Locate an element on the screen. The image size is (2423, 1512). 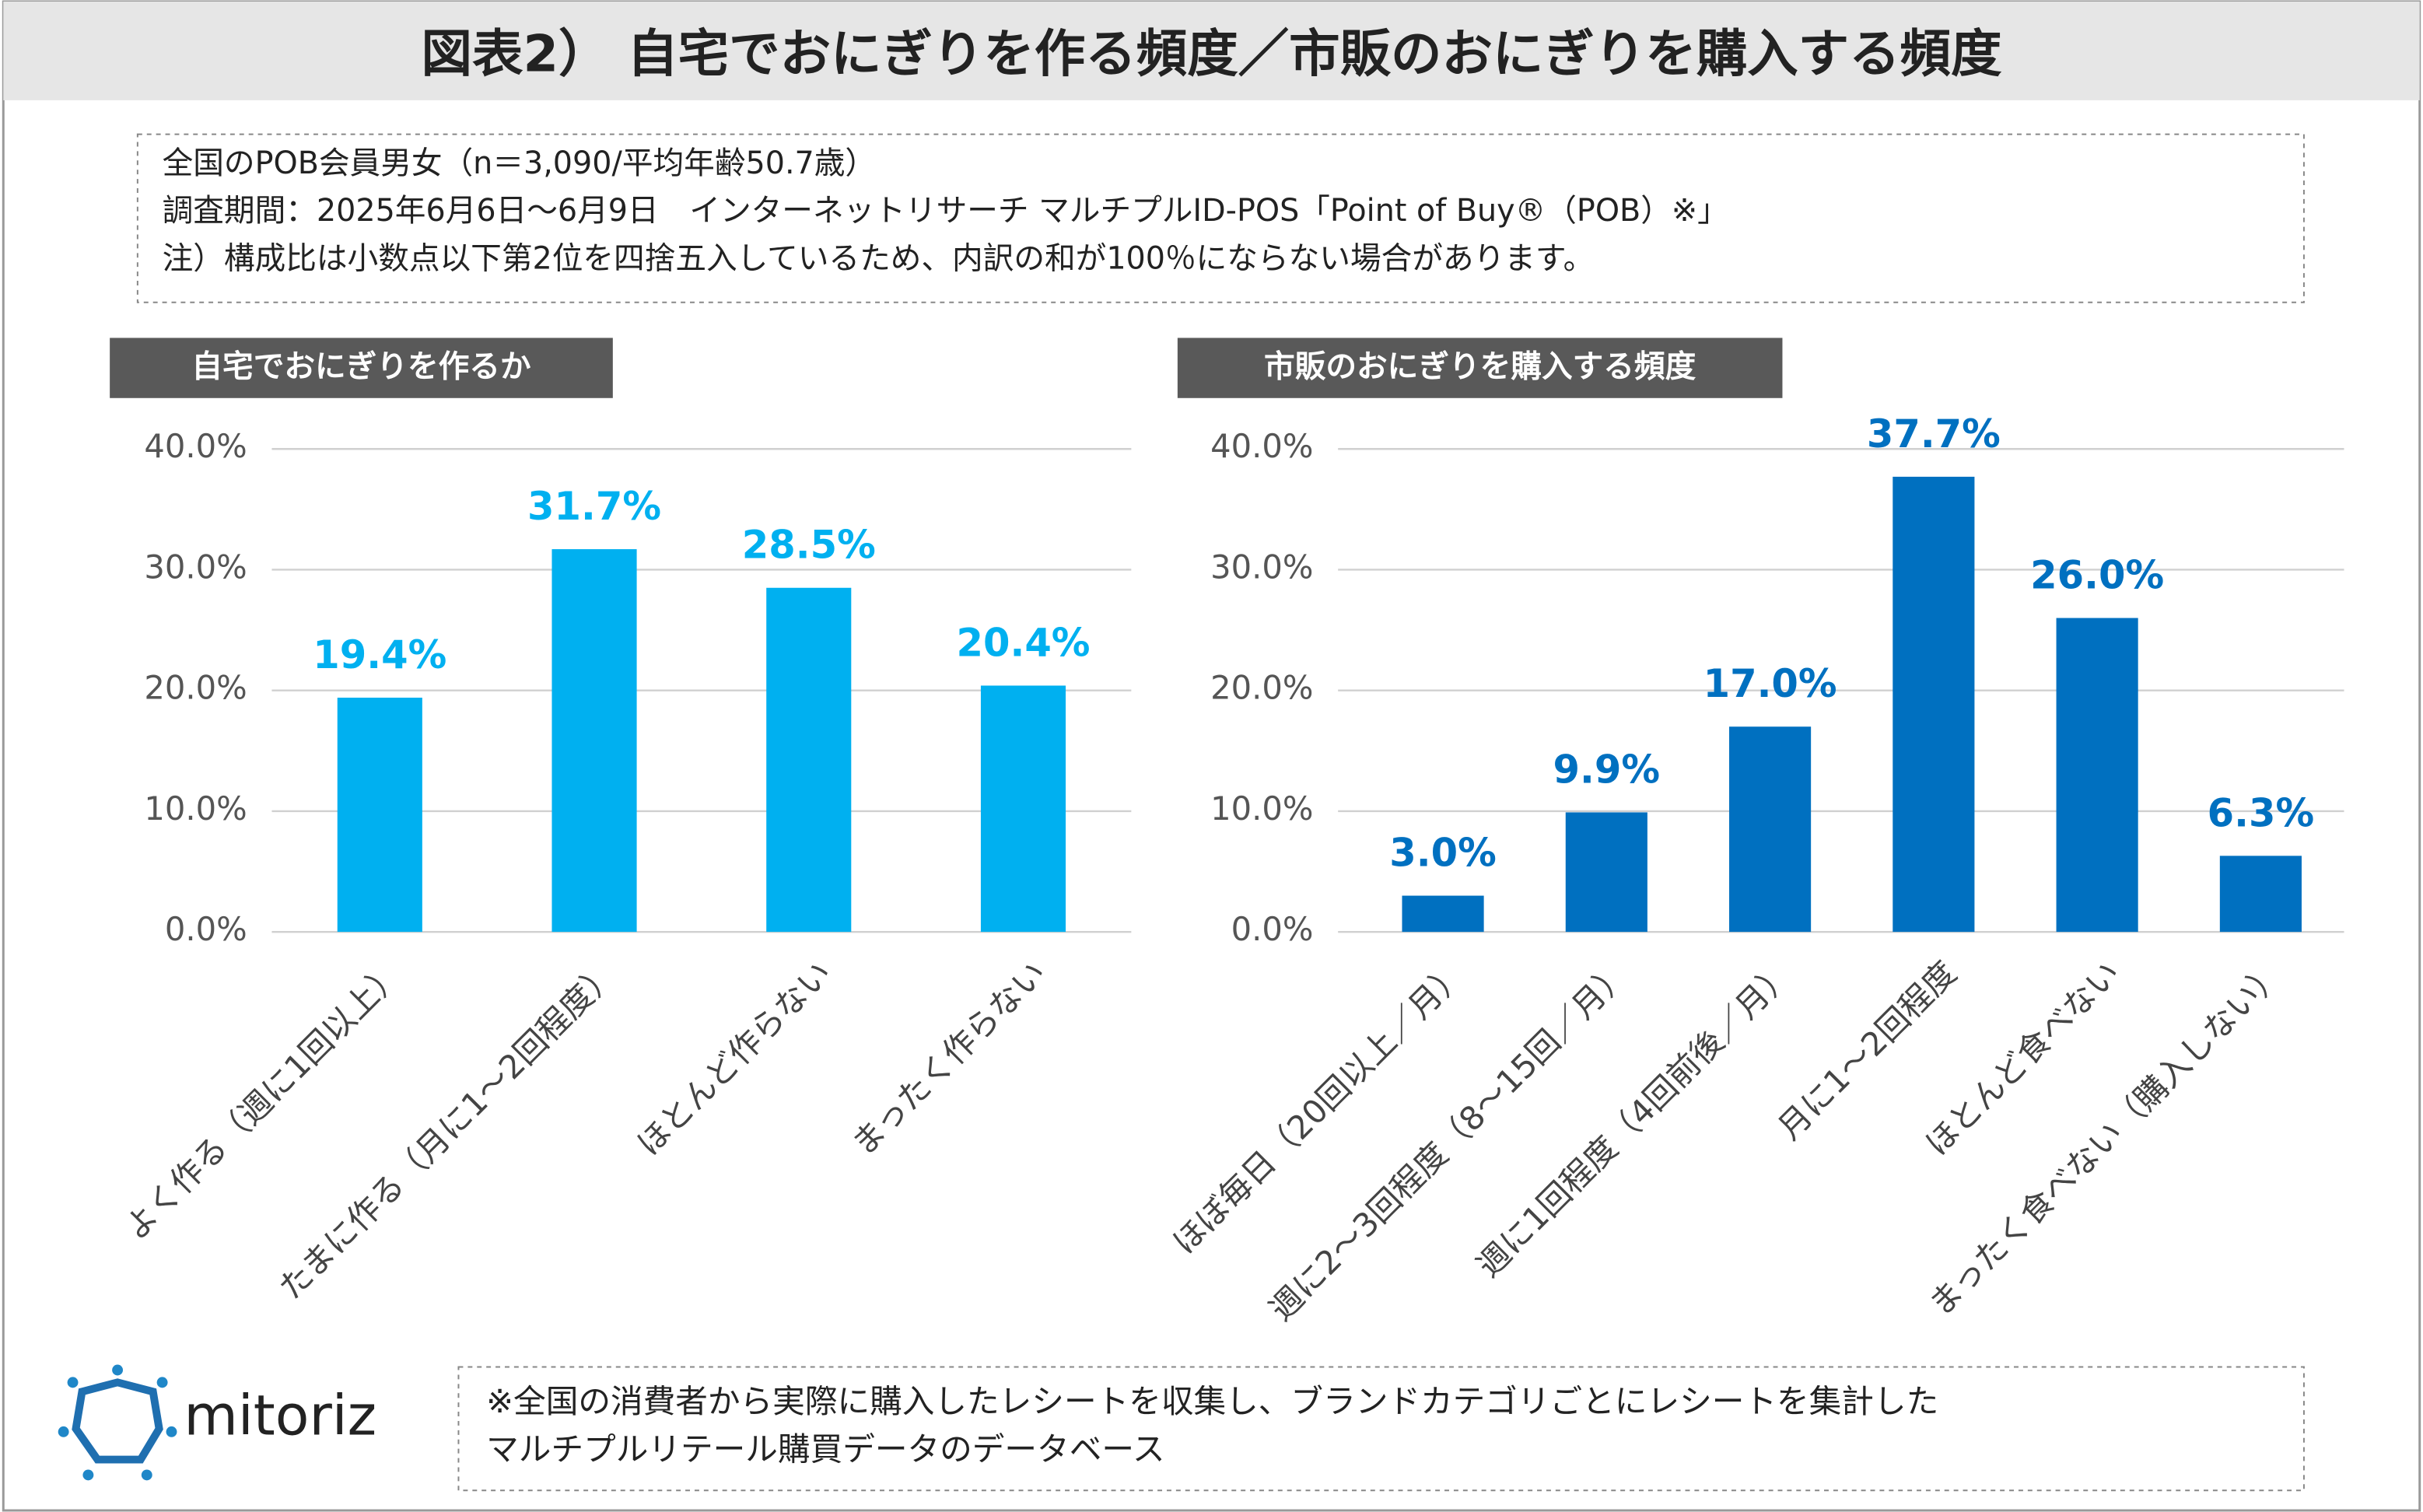
value-label: 28.5% is located at coordinates (809, 545).